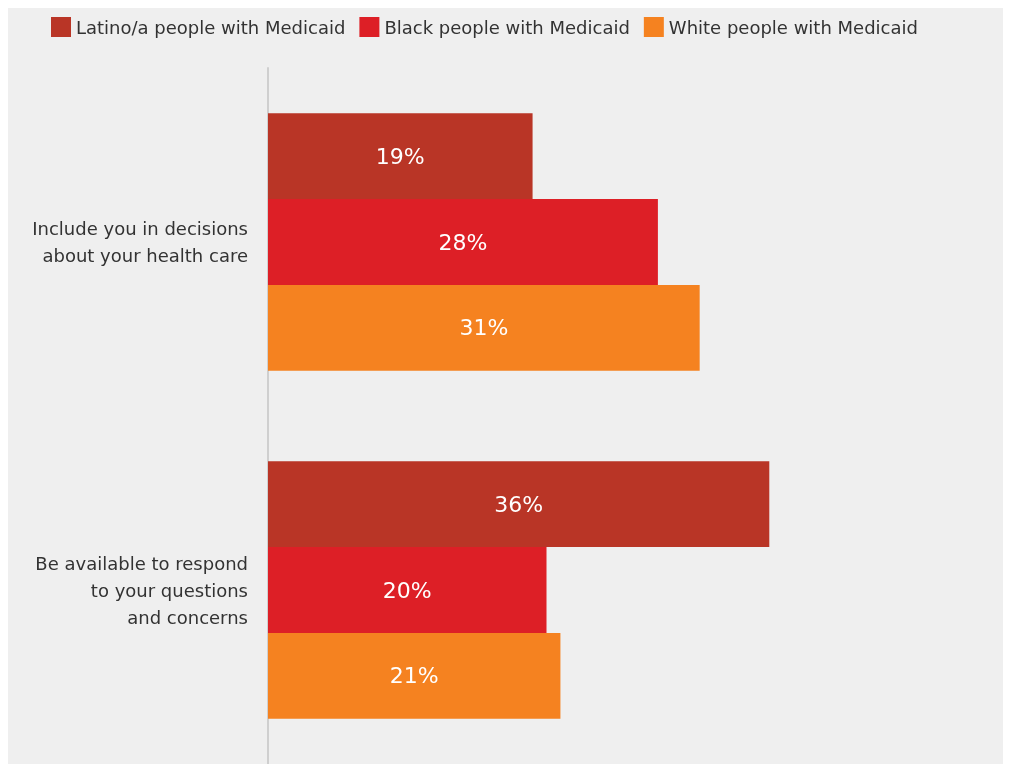 The image size is (1013, 774). I want to click on legend-label: Black people with Medicaid, so click(507, 27).